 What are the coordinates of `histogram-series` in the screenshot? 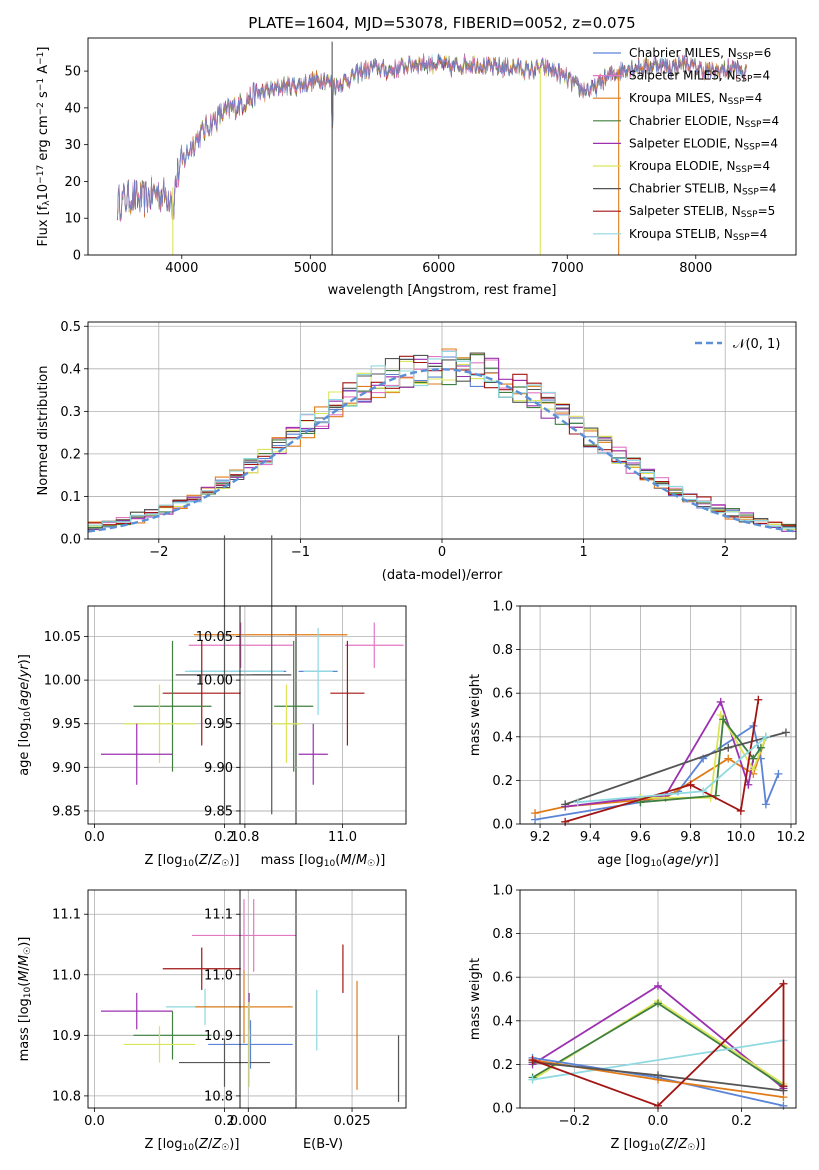 It's located at (442, 439).